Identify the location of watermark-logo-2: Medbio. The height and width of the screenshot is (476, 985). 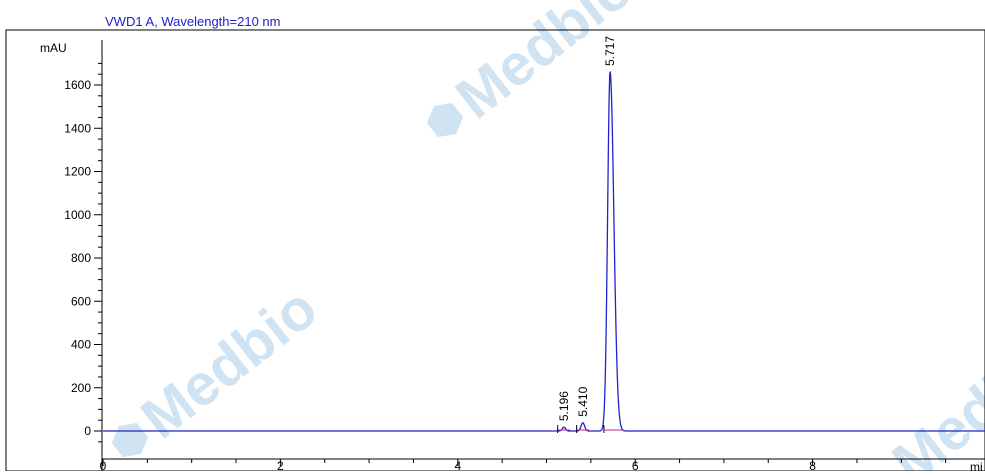
(220, 366).